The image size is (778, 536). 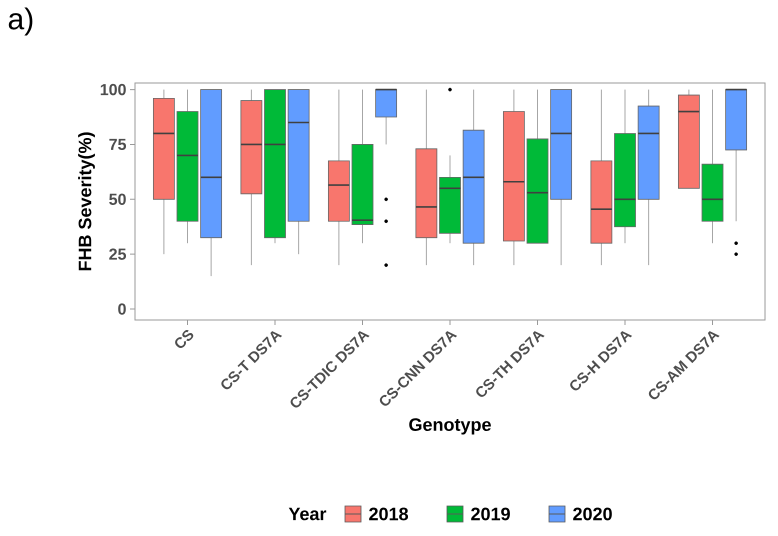 I want to click on x-axis-title: Genotype, so click(x=450, y=426).